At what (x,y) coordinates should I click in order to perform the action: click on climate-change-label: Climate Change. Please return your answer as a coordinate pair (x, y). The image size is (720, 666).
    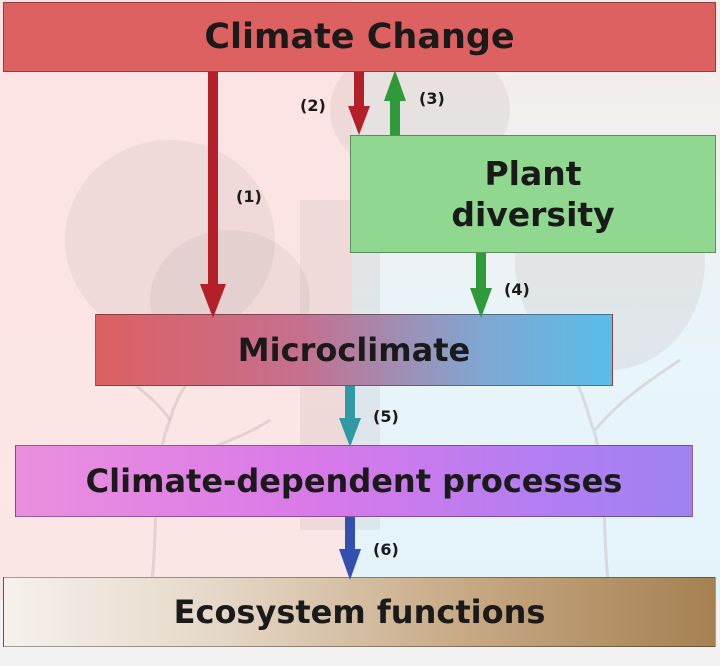
    Looking at the image, I should click on (359, 37).